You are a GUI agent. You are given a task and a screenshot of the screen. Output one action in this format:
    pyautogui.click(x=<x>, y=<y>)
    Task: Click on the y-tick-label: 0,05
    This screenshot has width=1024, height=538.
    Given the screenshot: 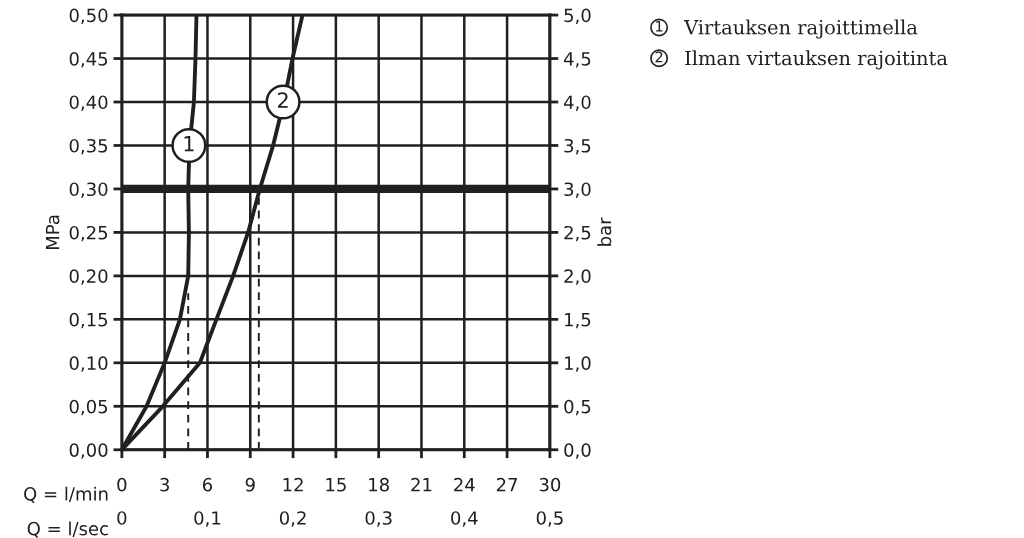 What is the action you would take?
    pyautogui.click(x=88, y=407)
    